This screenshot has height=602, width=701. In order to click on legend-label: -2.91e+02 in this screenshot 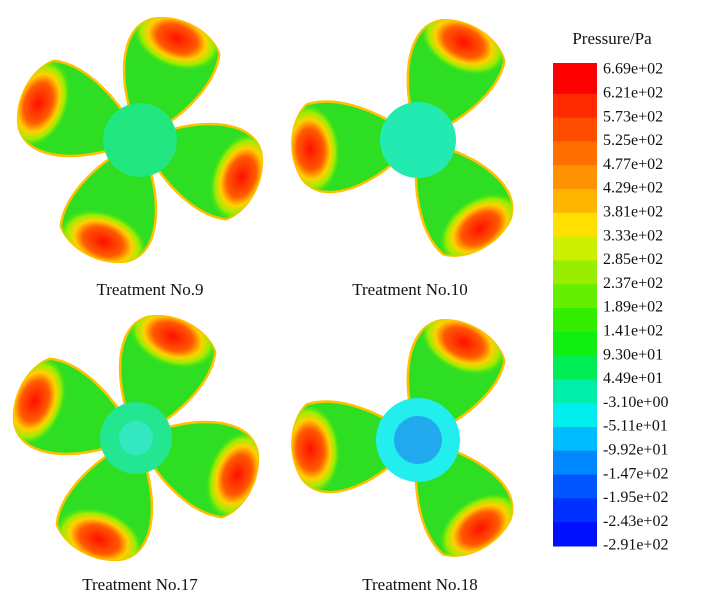, I will do `click(635, 545)`.